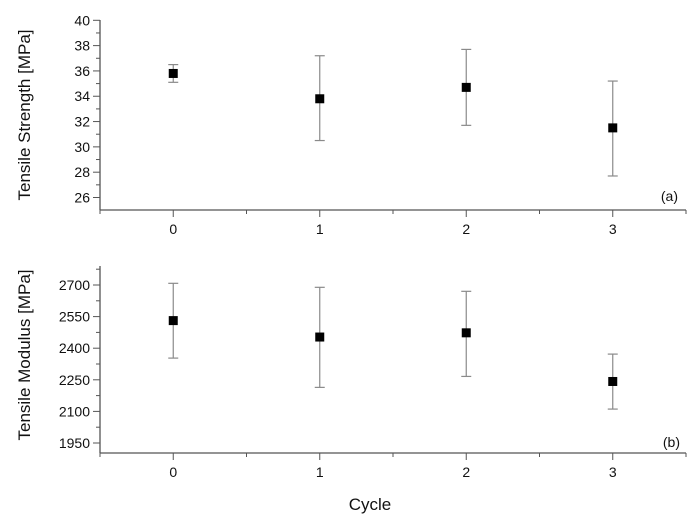  What do you see at coordinates (82, 147) in the screenshot?
I see `y-tick-label: 30` at bounding box center [82, 147].